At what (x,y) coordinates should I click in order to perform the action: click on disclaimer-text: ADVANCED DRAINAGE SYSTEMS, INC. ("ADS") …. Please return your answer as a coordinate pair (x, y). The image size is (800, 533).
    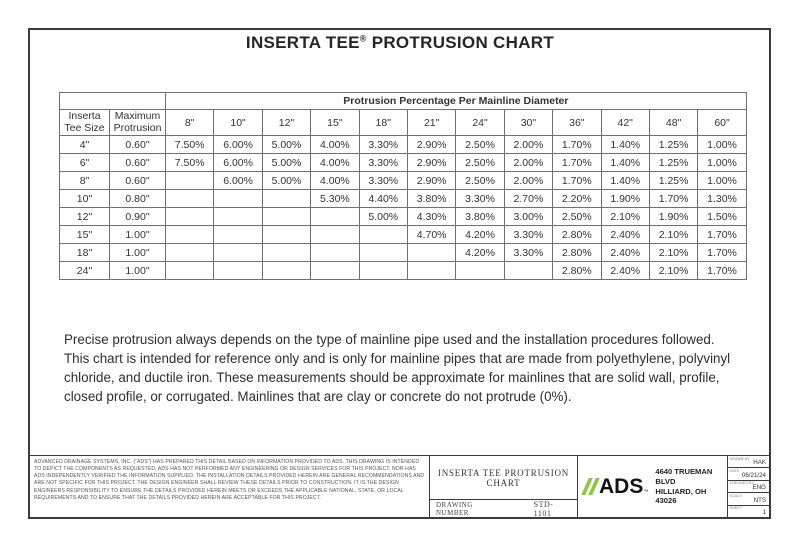
    Looking at the image, I should click on (230, 486).